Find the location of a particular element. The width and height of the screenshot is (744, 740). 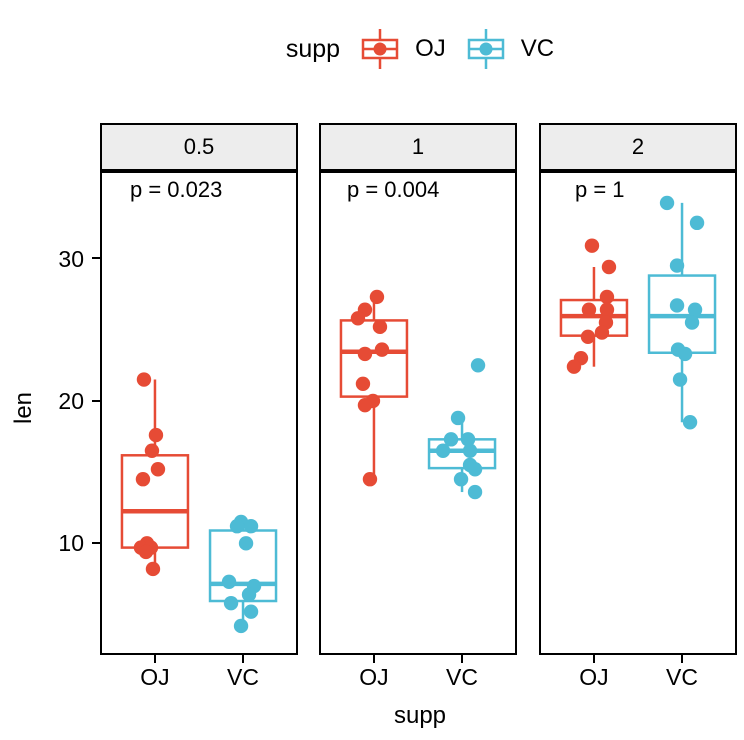

facet-strip-label: 2 is located at coordinates (638, 146).